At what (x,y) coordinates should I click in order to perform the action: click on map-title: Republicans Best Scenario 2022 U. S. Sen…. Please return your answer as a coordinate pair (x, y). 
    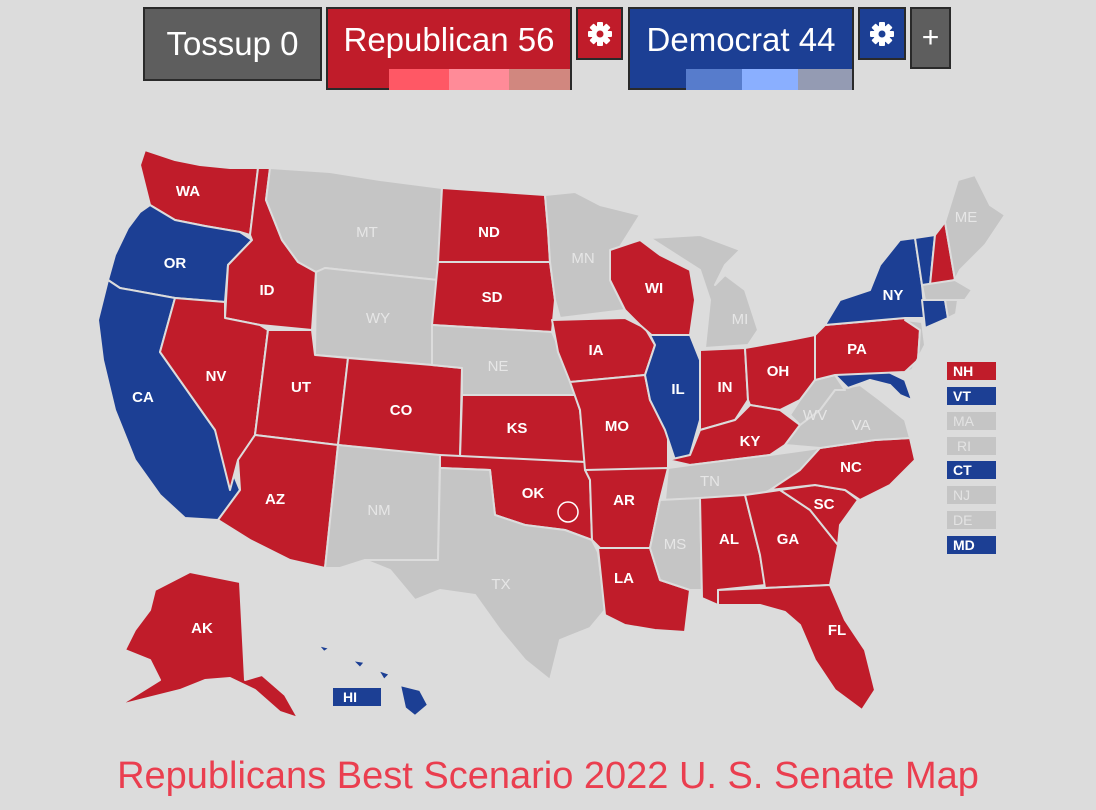
    Looking at the image, I should click on (548, 776).